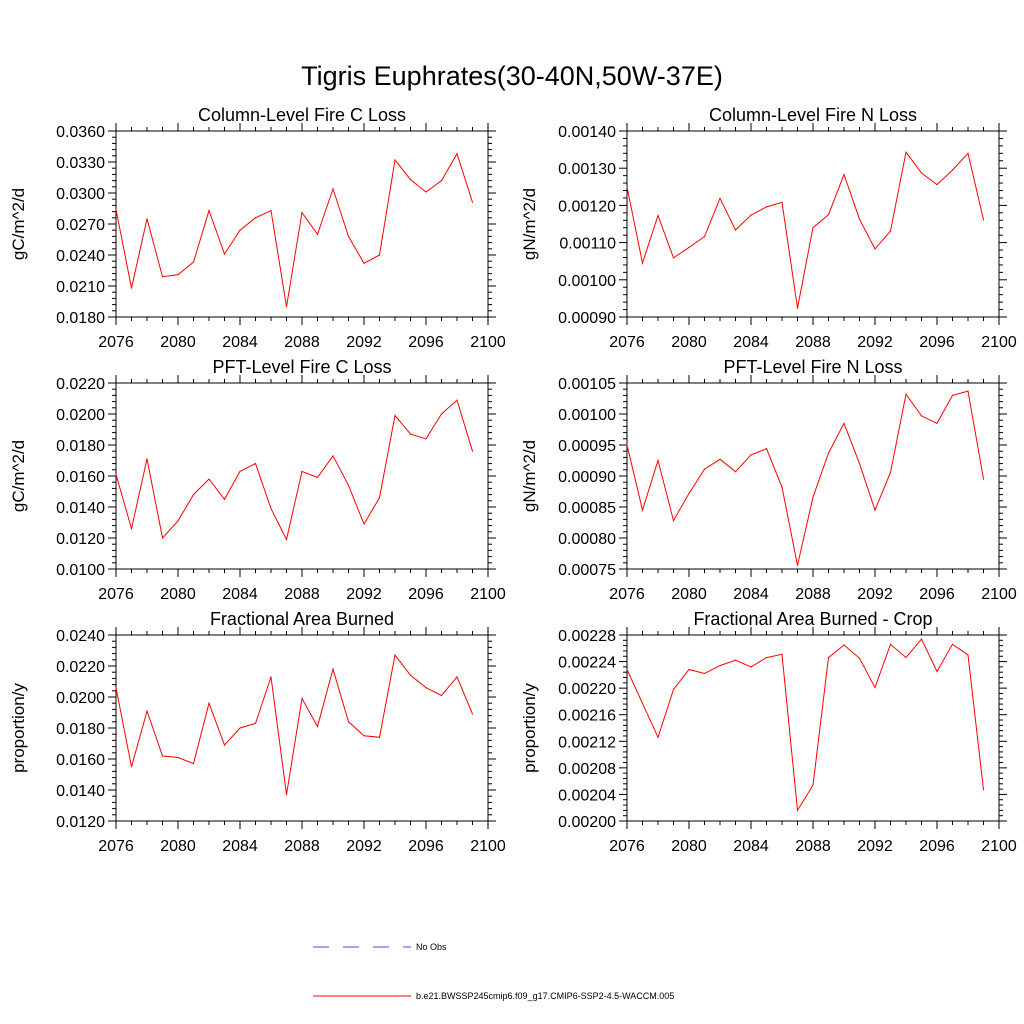  I want to click on chart-title: PFT-Level Fire C Loss, so click(301, 367).